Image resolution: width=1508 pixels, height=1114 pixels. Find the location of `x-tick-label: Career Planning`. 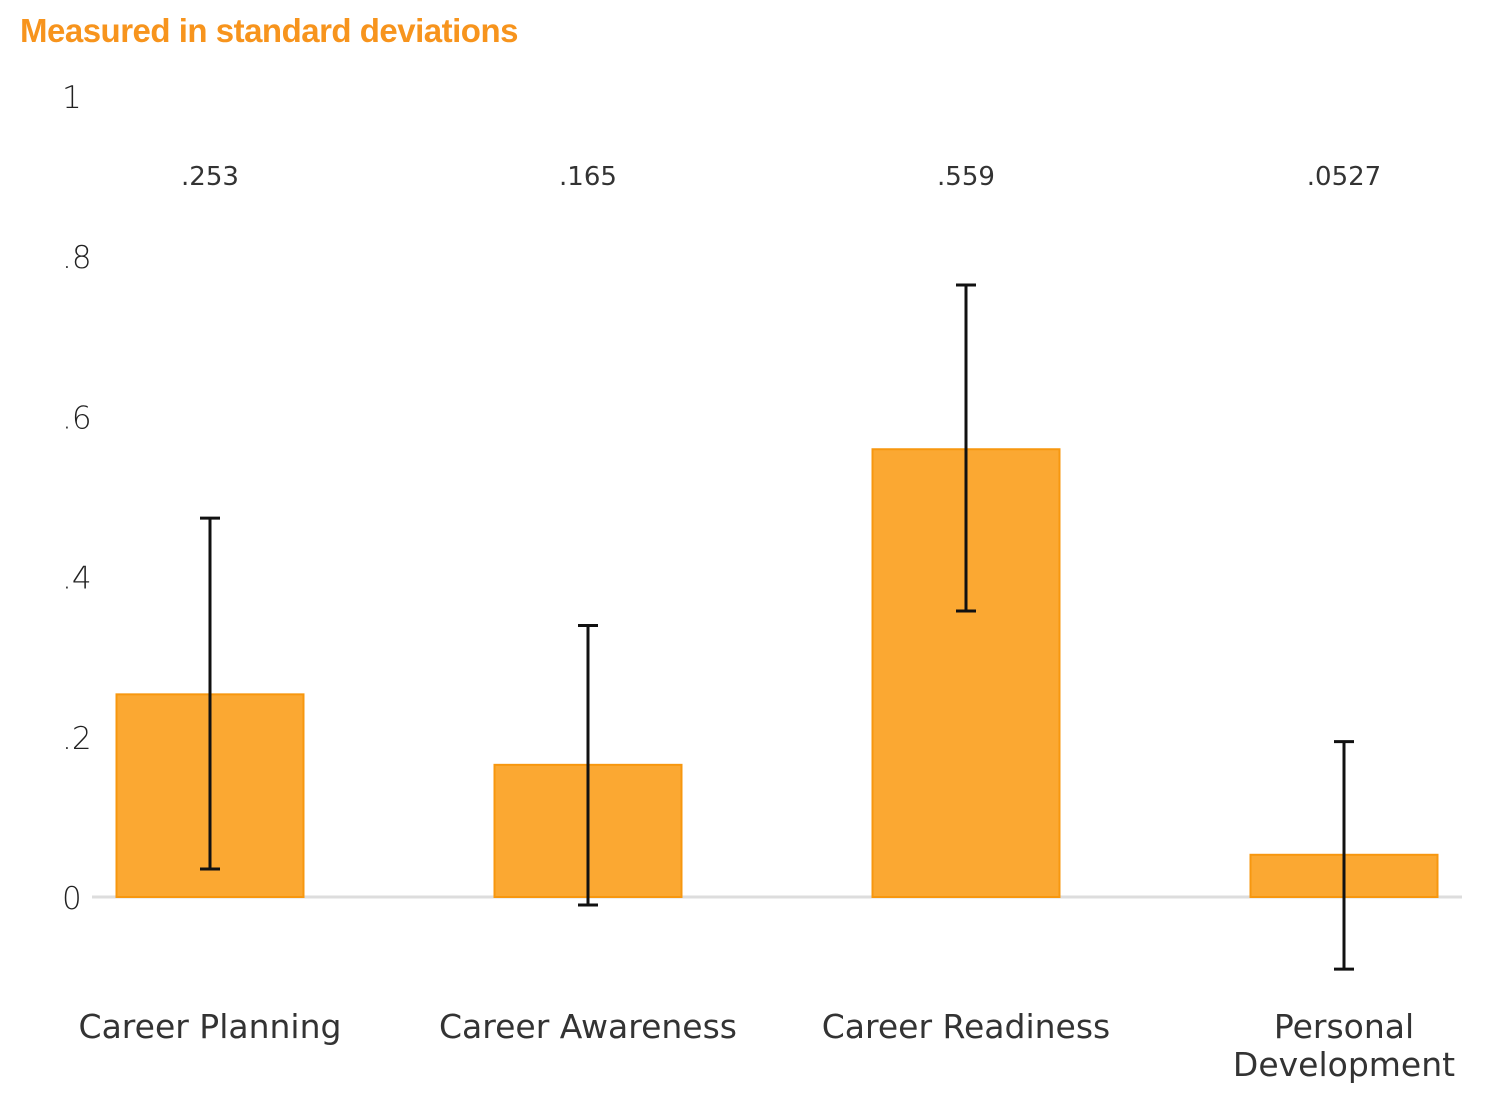

x-tick-label: Career Planning is located at coordinates (210, 1026).